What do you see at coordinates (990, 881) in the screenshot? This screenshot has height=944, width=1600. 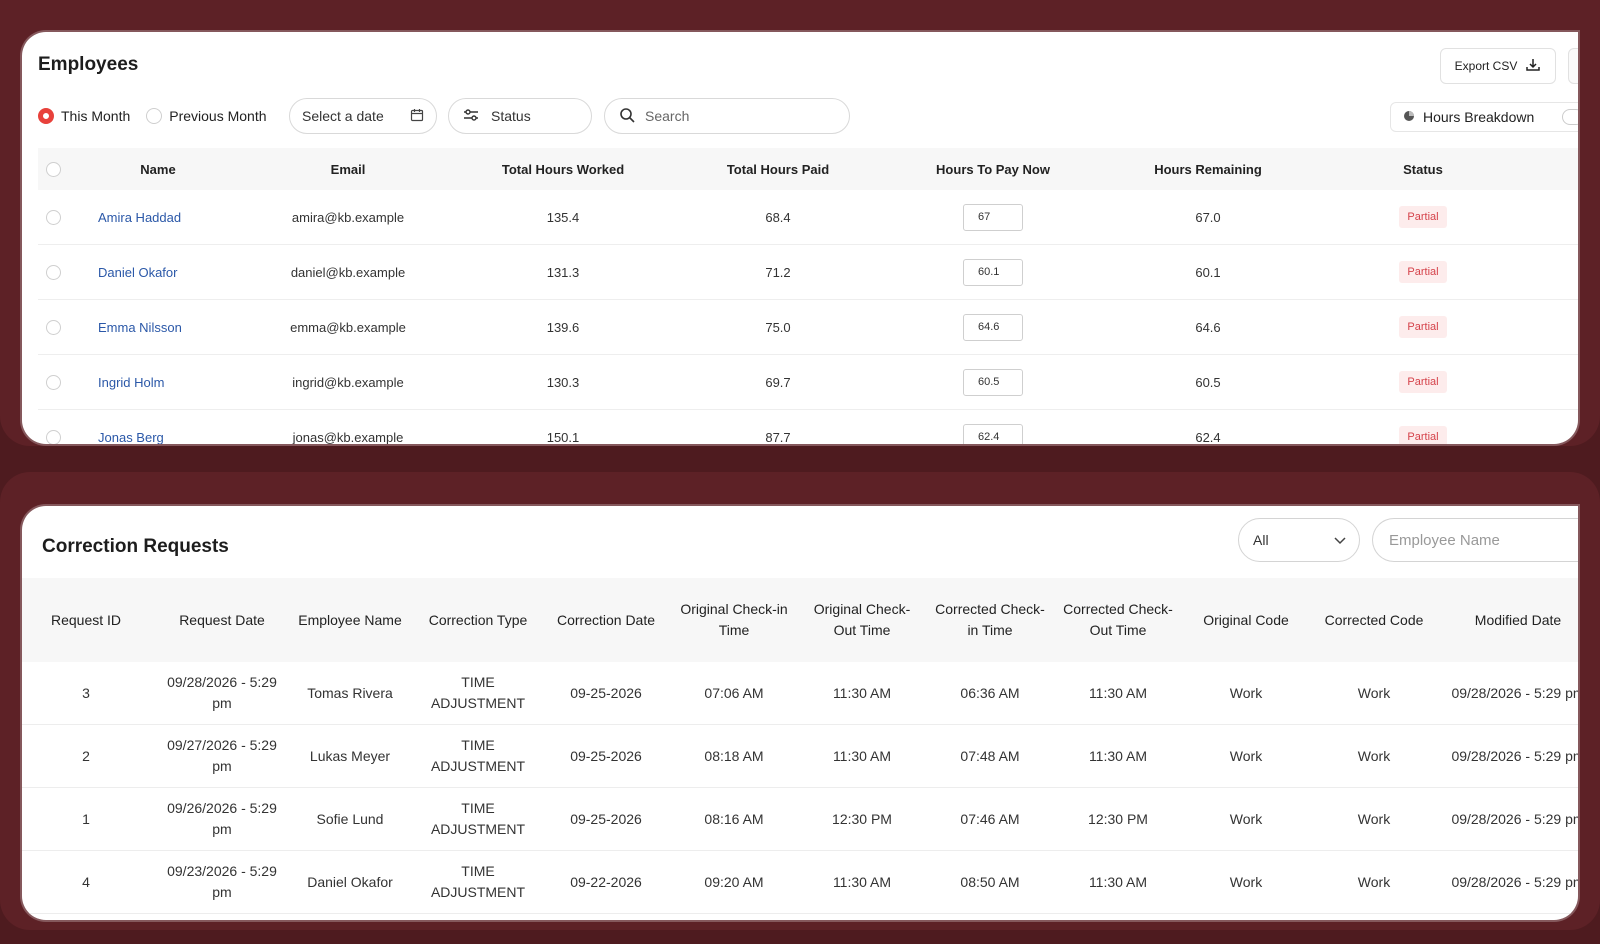 I see `corrected-check-in: 08:50 AM` at bounding box center [990, 881].